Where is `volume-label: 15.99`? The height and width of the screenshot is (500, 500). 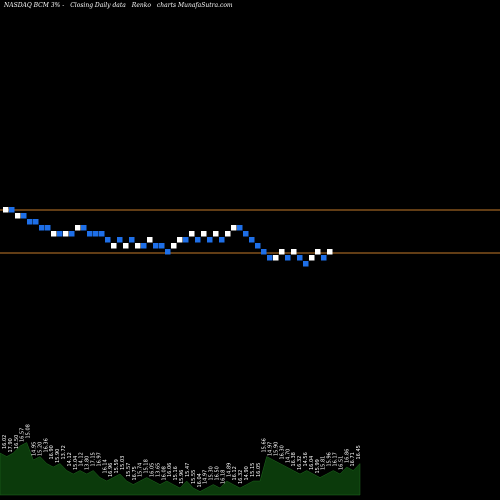 volume-label: 15.99 is located at coordinates (318, 466).